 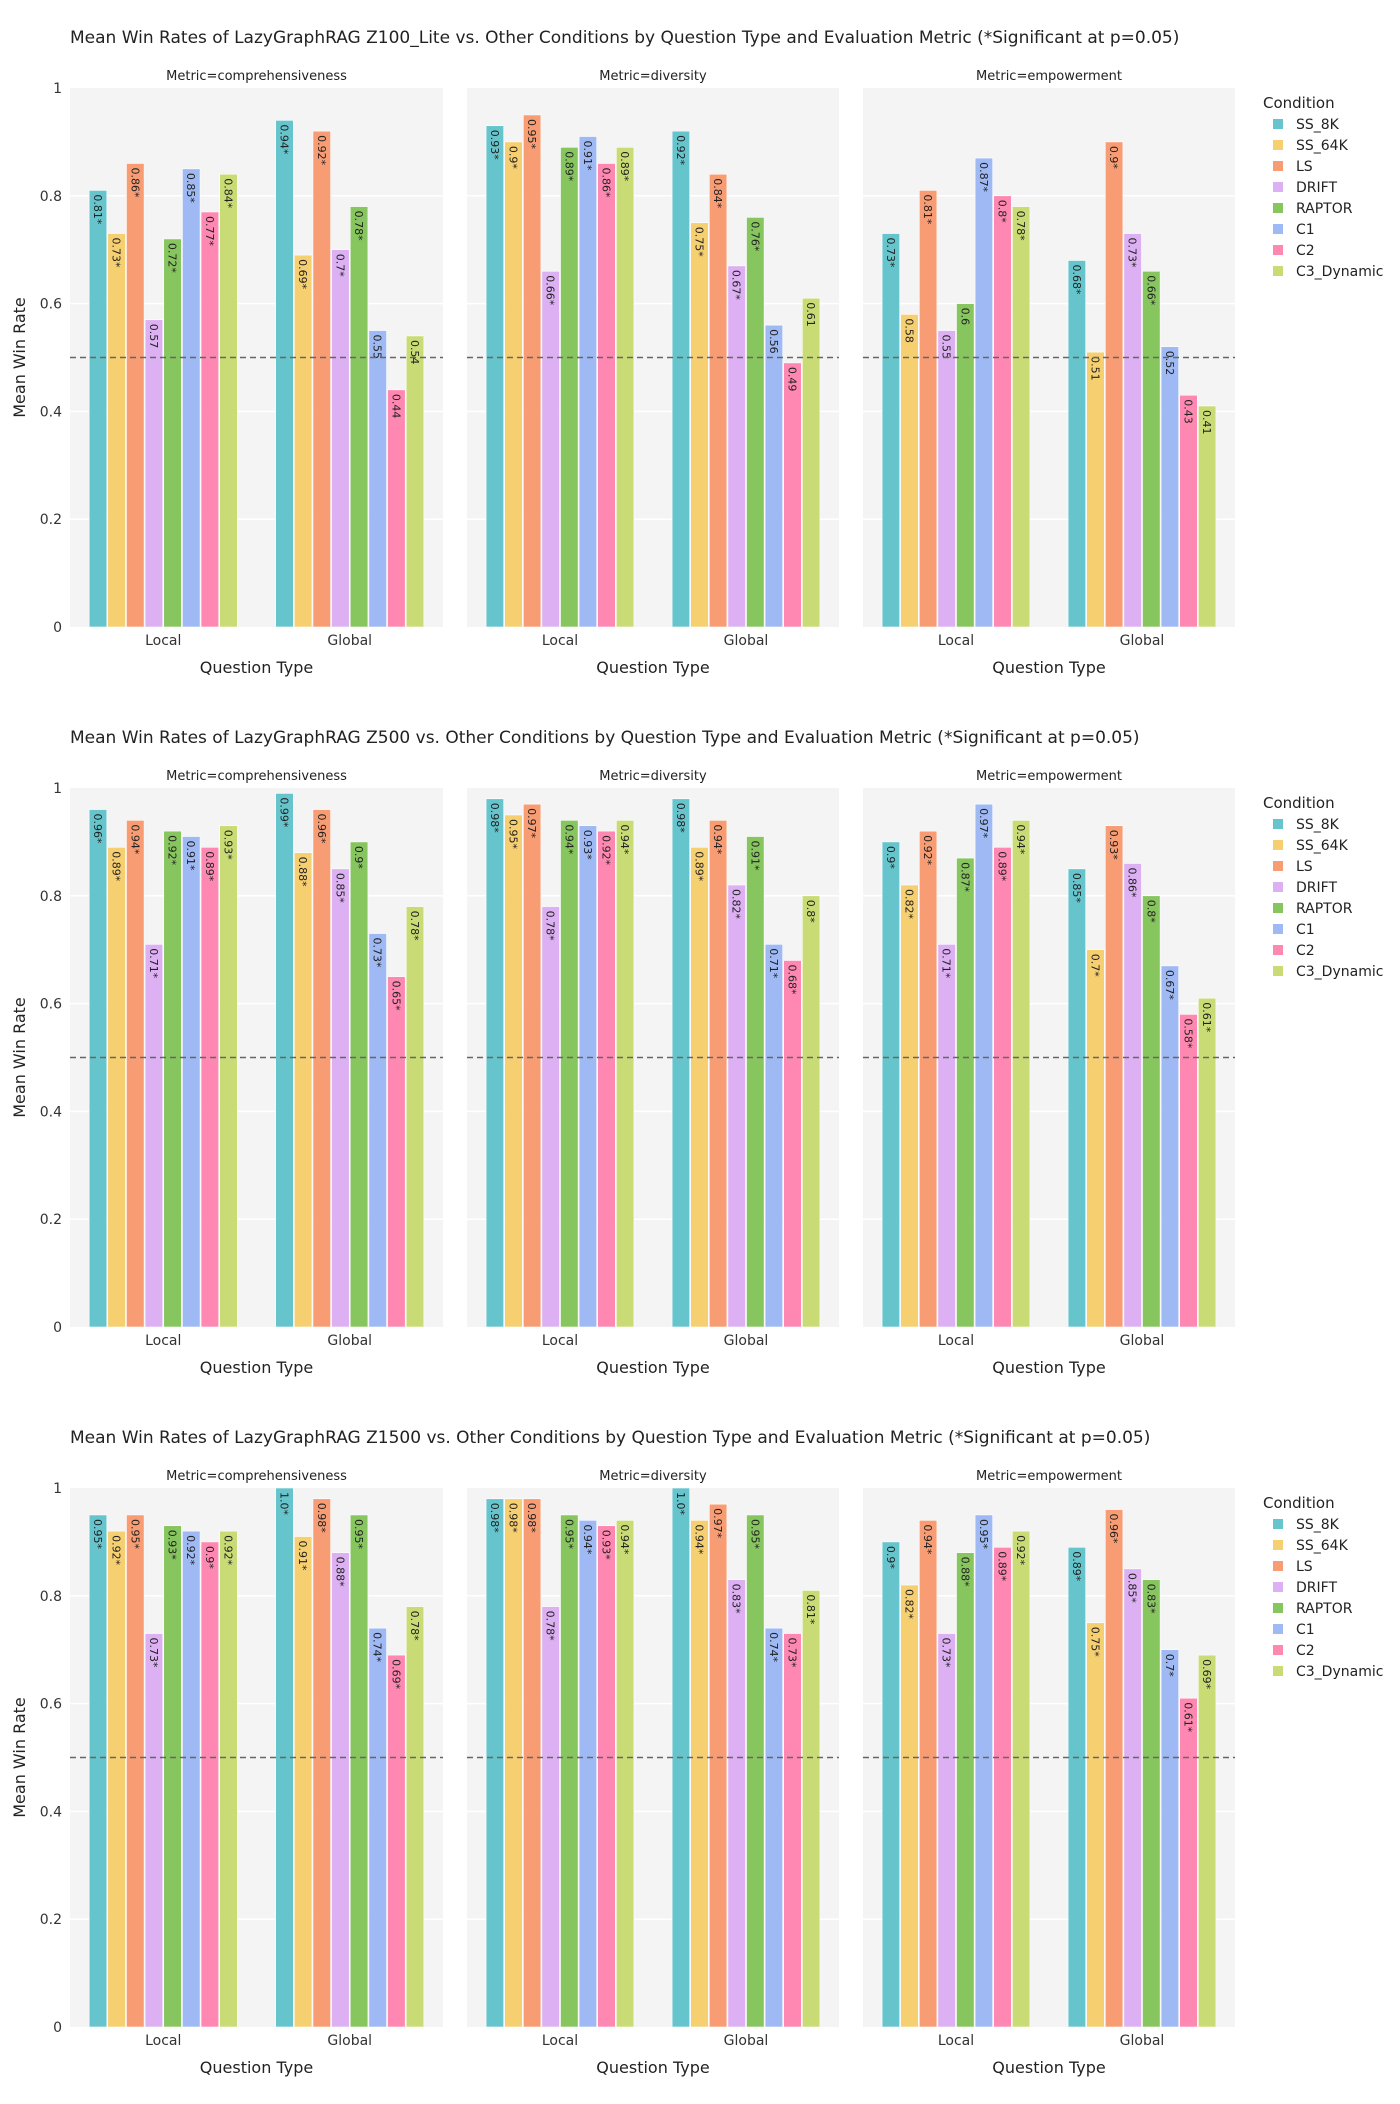 What do you see at coordinates (377, 1647) in the screenshot?
I see `bar-label: 0.74*` at bounding box center [377, 1647].